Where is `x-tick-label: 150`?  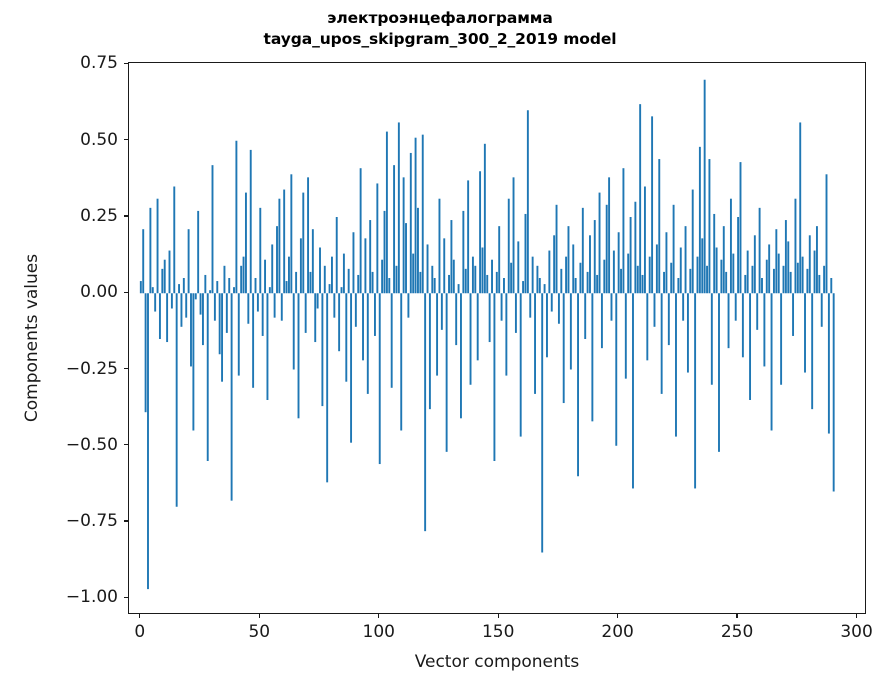 x-tick-label: 150 is located at coordinates (498, 632).